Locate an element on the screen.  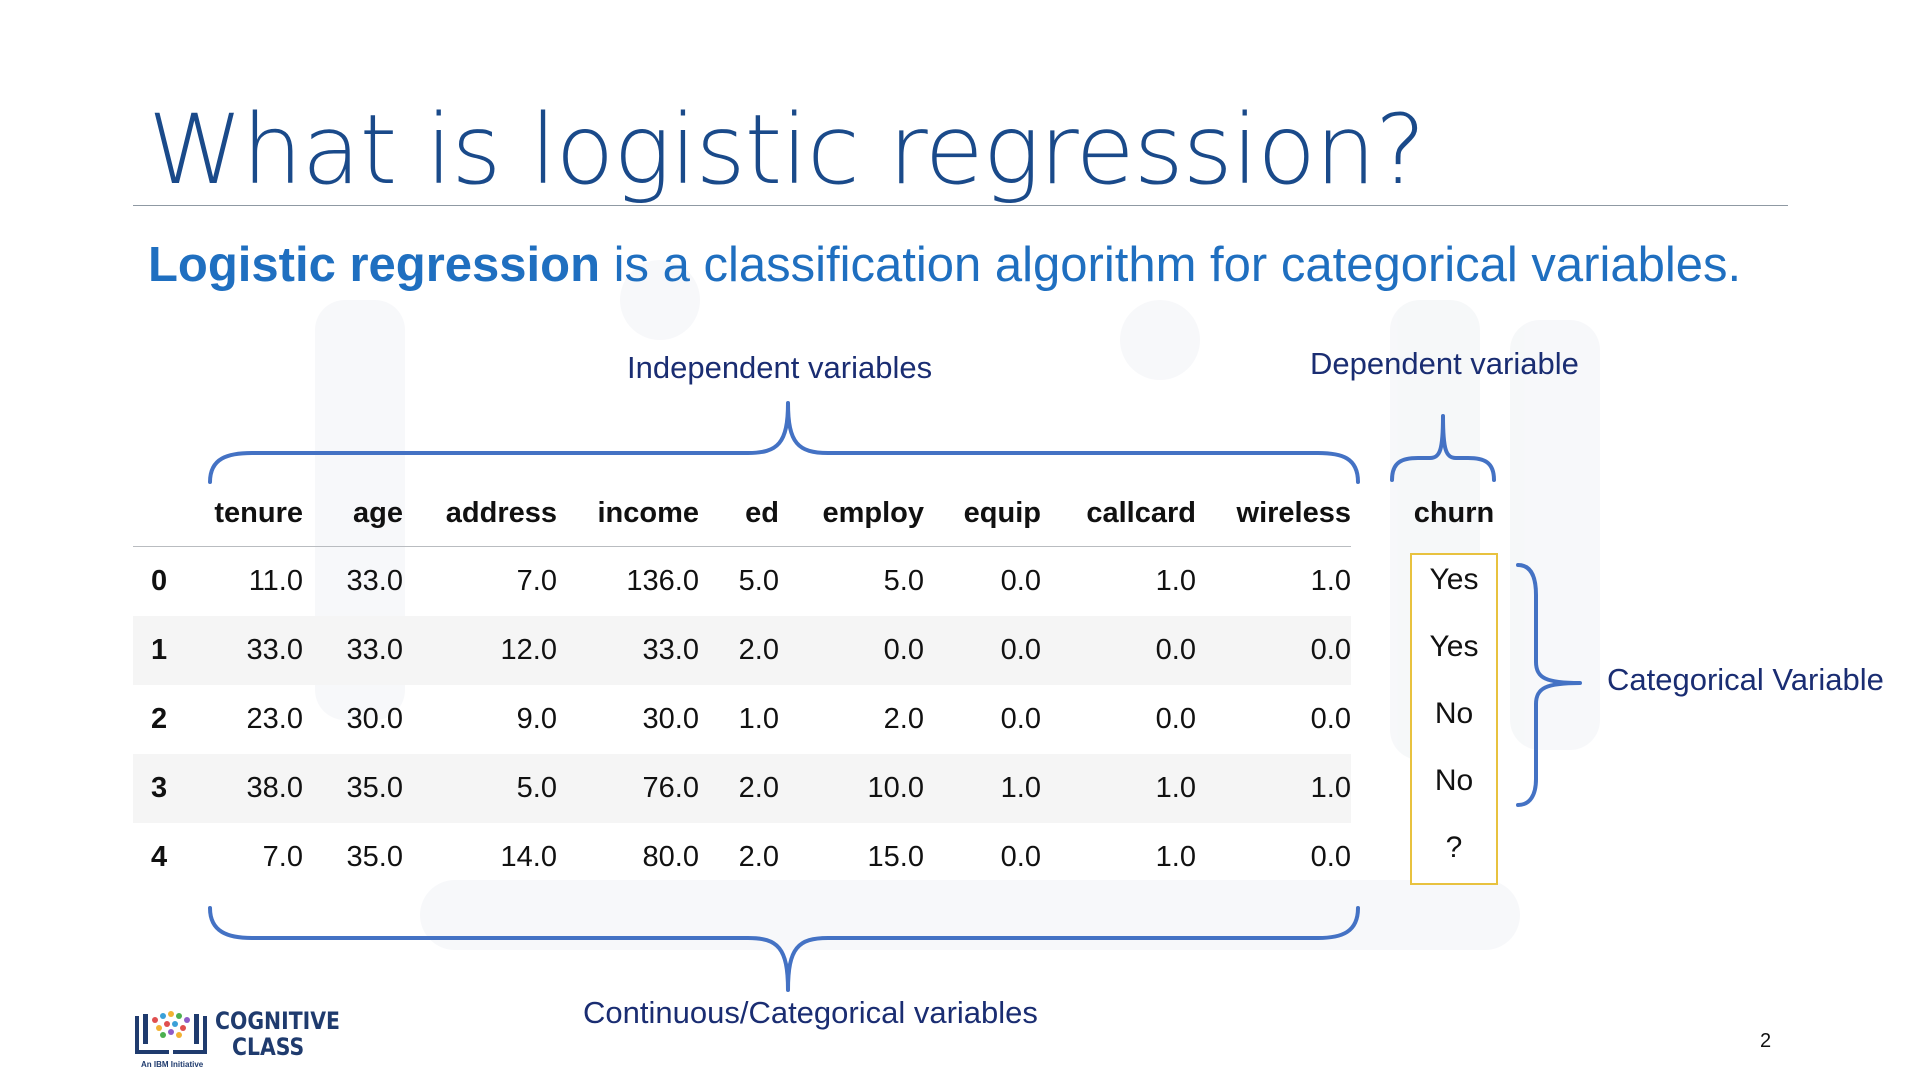
subtitle-term: Logistic regression is located at coordinates (374, 265).